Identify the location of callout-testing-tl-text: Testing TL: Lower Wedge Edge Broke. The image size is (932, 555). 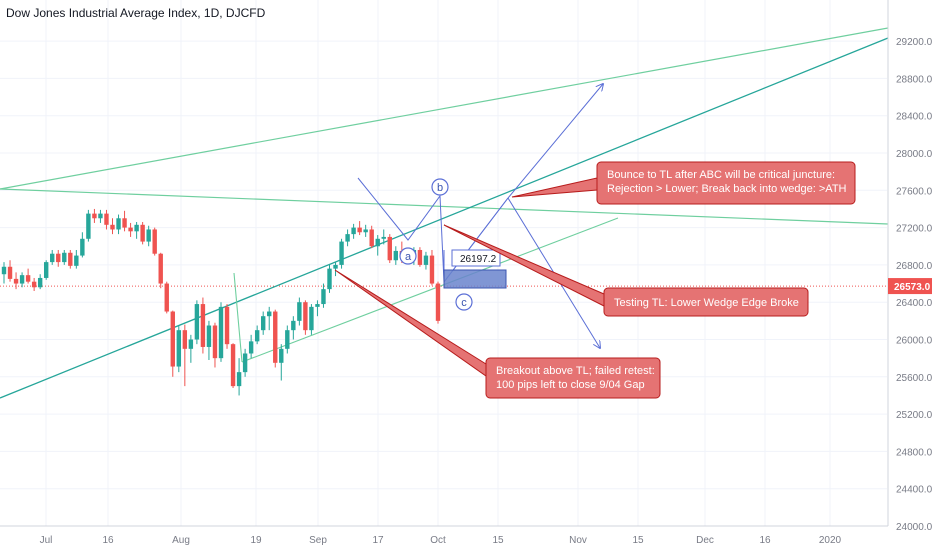
(706, 303).